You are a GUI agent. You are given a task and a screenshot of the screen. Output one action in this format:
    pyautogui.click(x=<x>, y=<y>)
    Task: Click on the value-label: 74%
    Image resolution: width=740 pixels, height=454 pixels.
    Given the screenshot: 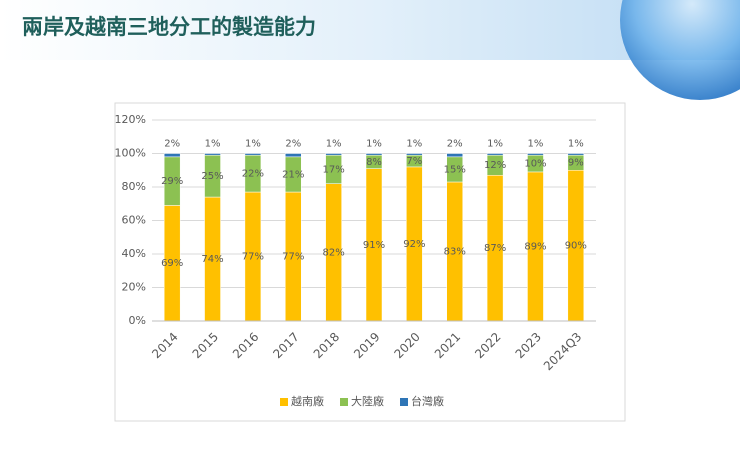 What is the action you would take?
    pyautogui.click(x=212, y=259)
    